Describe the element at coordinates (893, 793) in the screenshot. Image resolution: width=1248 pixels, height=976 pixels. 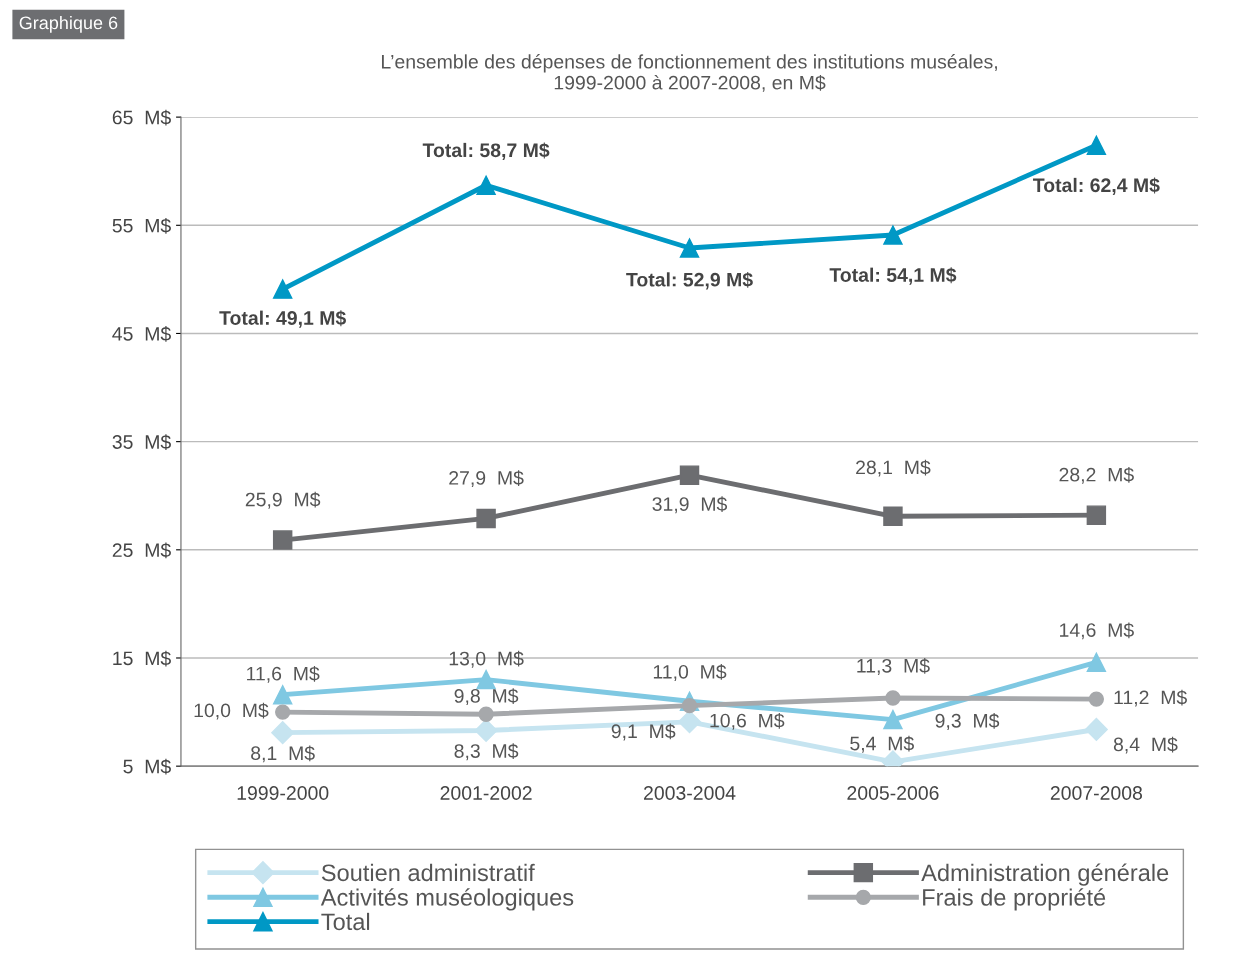
I see `x-tick-label: 2005-2006` at that location.